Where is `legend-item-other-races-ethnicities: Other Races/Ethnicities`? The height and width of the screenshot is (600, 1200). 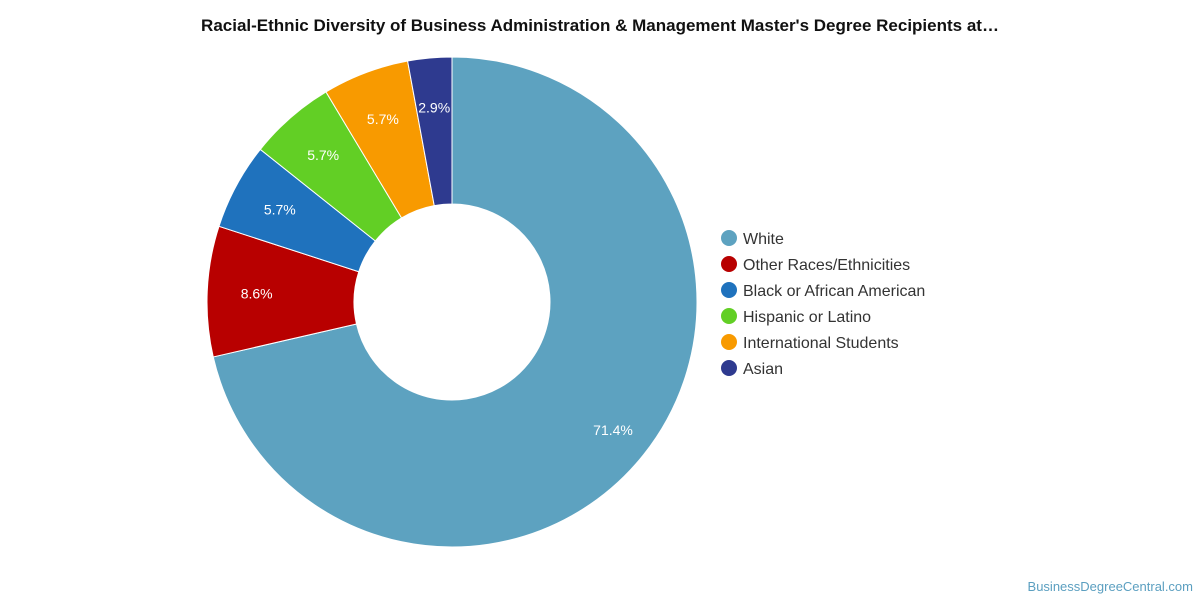
legend-item-other-races-ethnicities: Other Races/Ethnicities is located at coordinates (815, 265).